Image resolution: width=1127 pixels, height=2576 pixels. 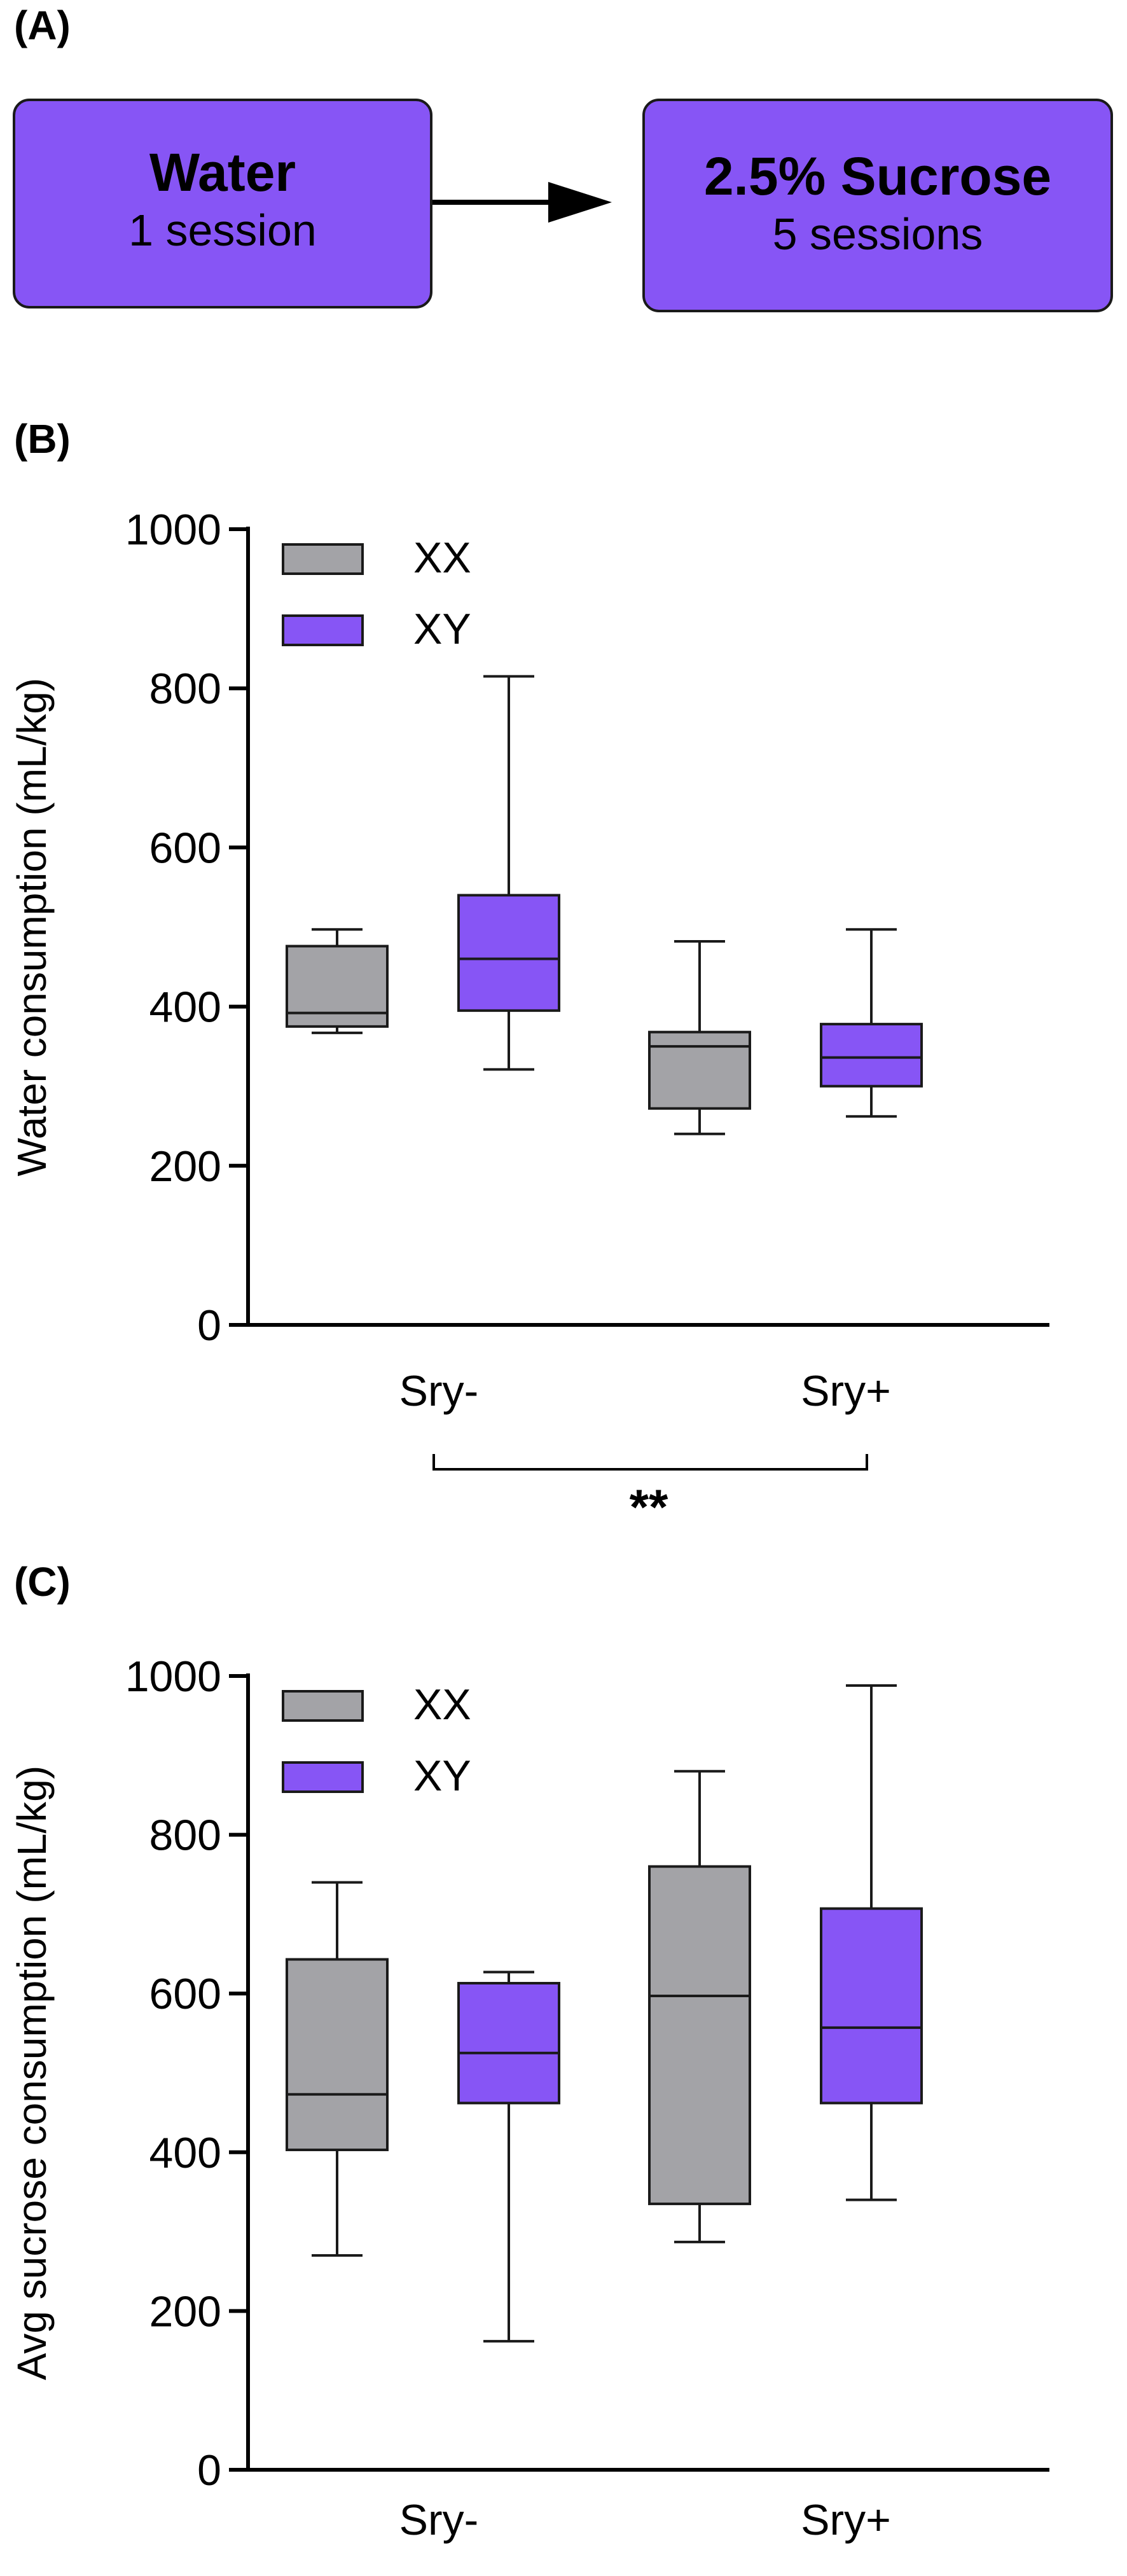 I want to click on water-step-box: Water 1 session, so click(x=222, y=203).